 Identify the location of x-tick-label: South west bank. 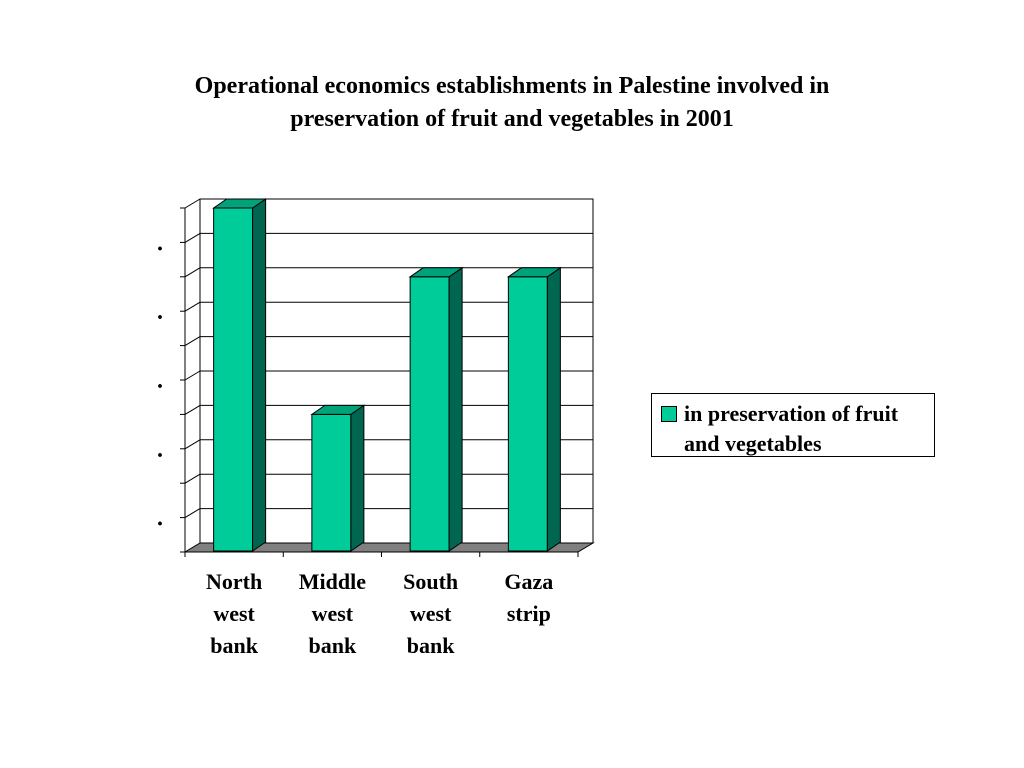
(431, 614).